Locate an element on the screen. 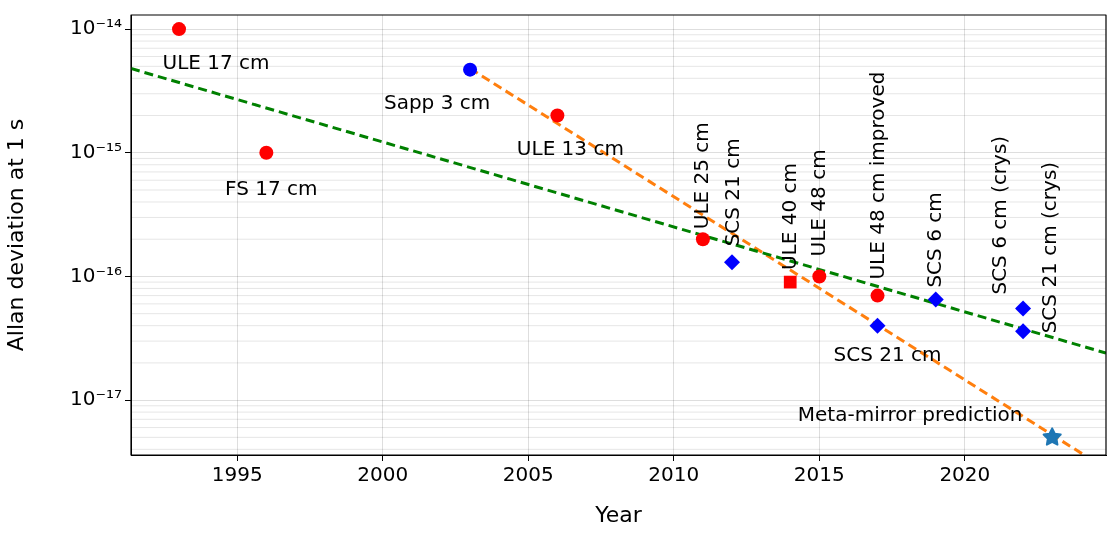 The width and height of the screenshot is (1115, 533). y-tick-label: 10⁻¹⁷ is located at coordinates (95, 398).